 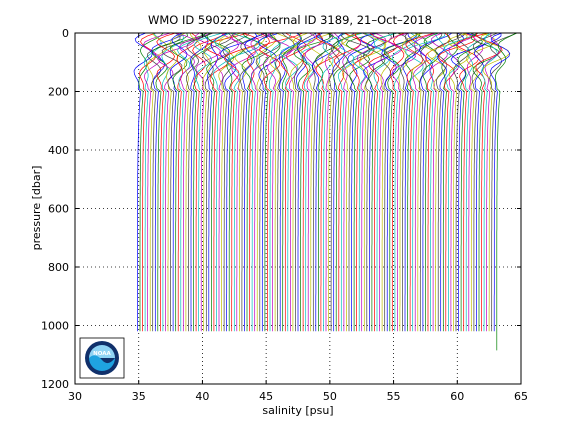 I want to click on y-tick-label: 800, so click(x=58, y=267).